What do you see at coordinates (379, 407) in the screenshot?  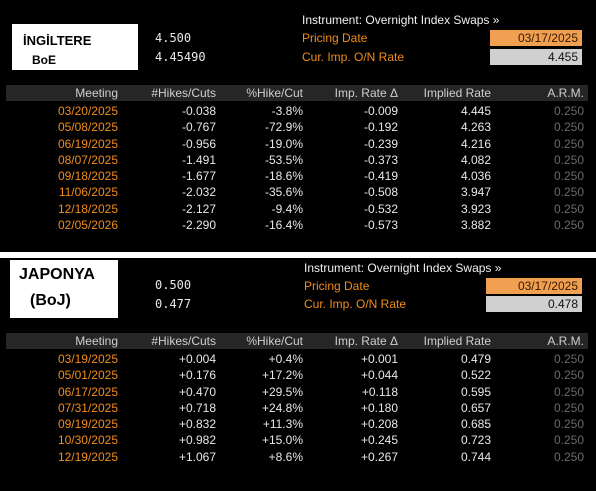 I see `imp-rate-delta: +0.180` at bounding box center [379, 407].